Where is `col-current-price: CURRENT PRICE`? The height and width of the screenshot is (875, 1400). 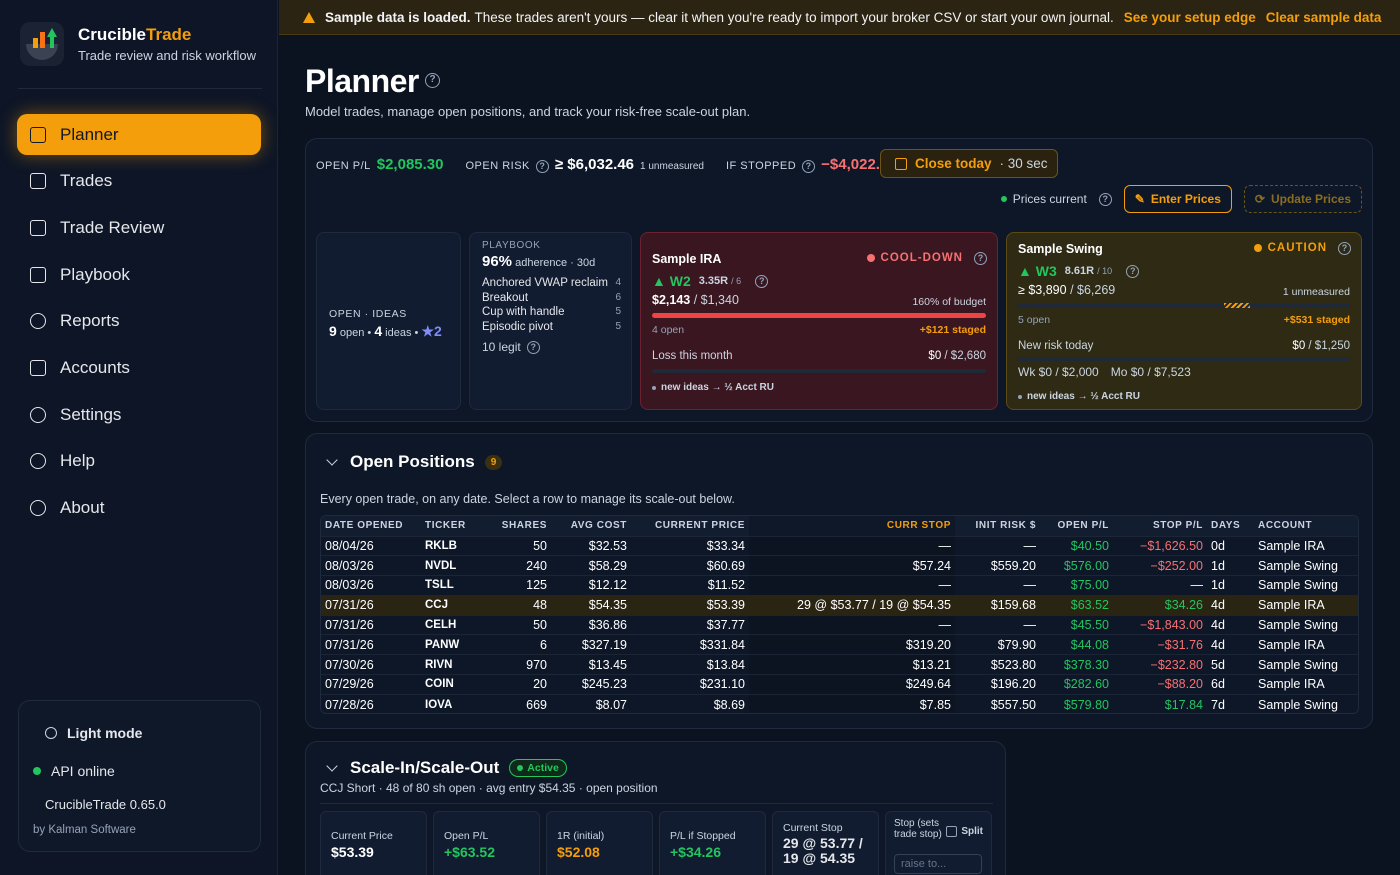
col-current-price: CURRENT PRICE is located at coordinates (690, 526).